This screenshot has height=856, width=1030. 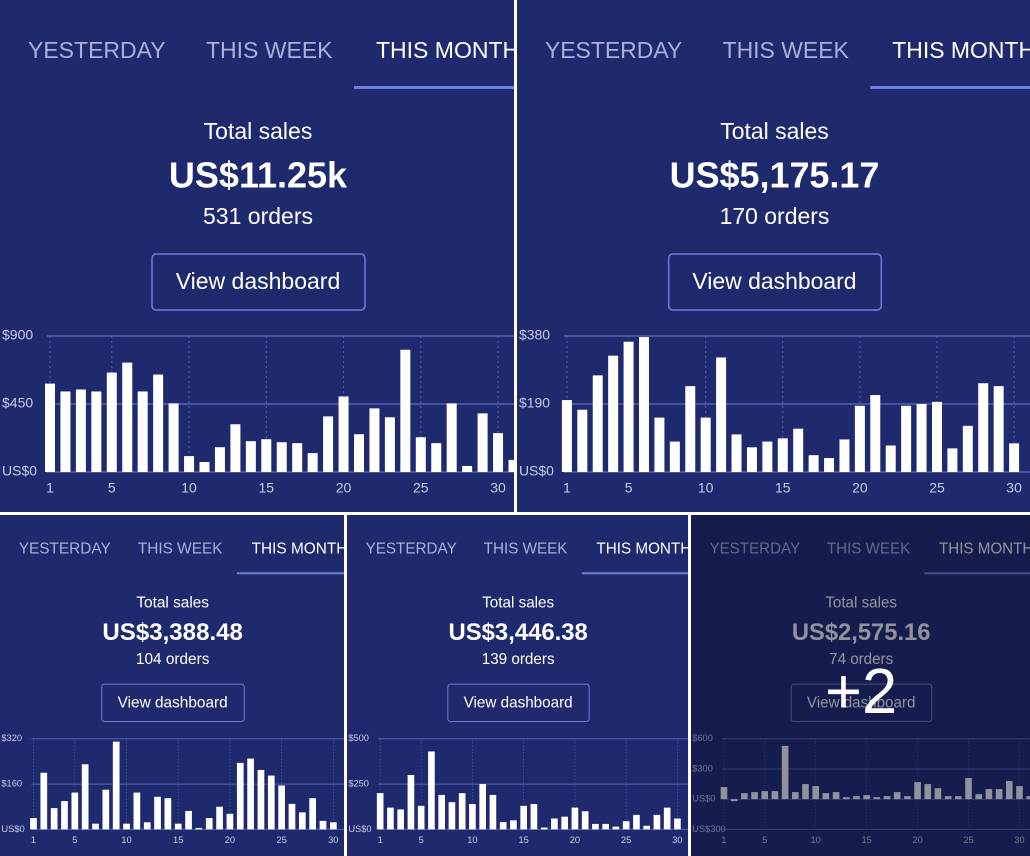 What do you see at coordinates (775, 216) in the screenshot?
I see `orders-count: 170 orders` at bounding box center [775, 216].